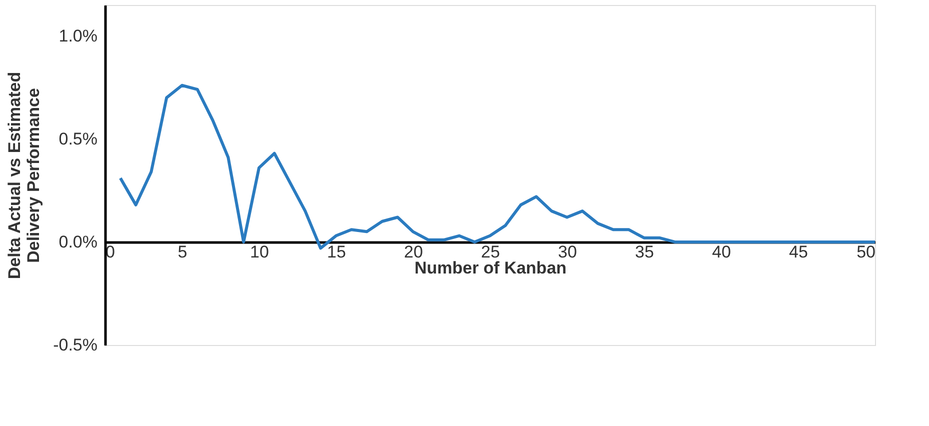  Describe the element at coordinates (644, 252) in the screenshot. I see `x-tick-label: 35` at that location.